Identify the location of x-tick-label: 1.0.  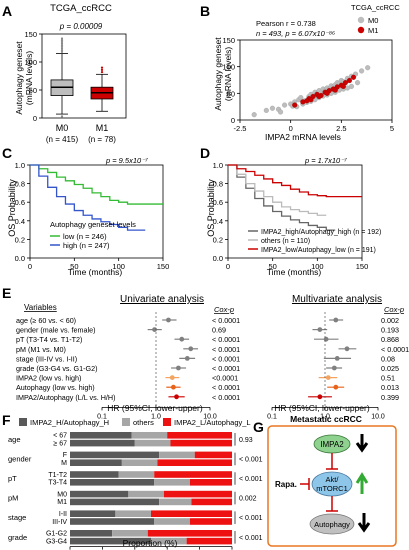
(325, 416).